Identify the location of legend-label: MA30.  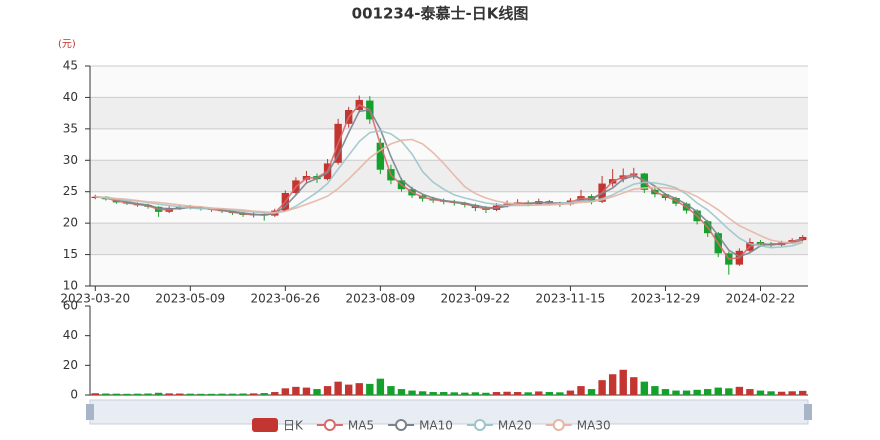
(594, 426).